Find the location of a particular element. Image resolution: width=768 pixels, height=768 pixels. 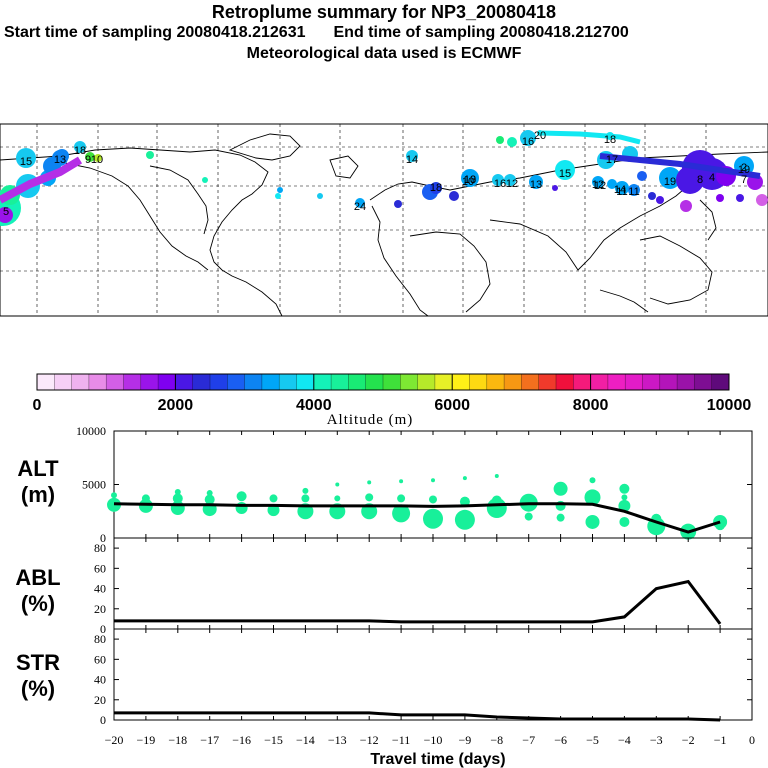

plume-day-label: 11 is located at coordinates (633, 192).